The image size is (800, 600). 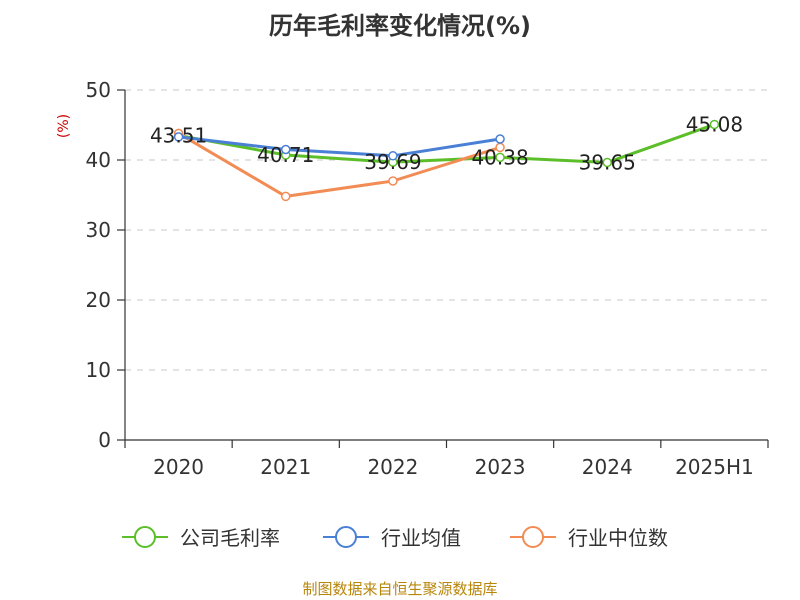 I want to click on data-label: 39.69, so click(x=392, y=162).